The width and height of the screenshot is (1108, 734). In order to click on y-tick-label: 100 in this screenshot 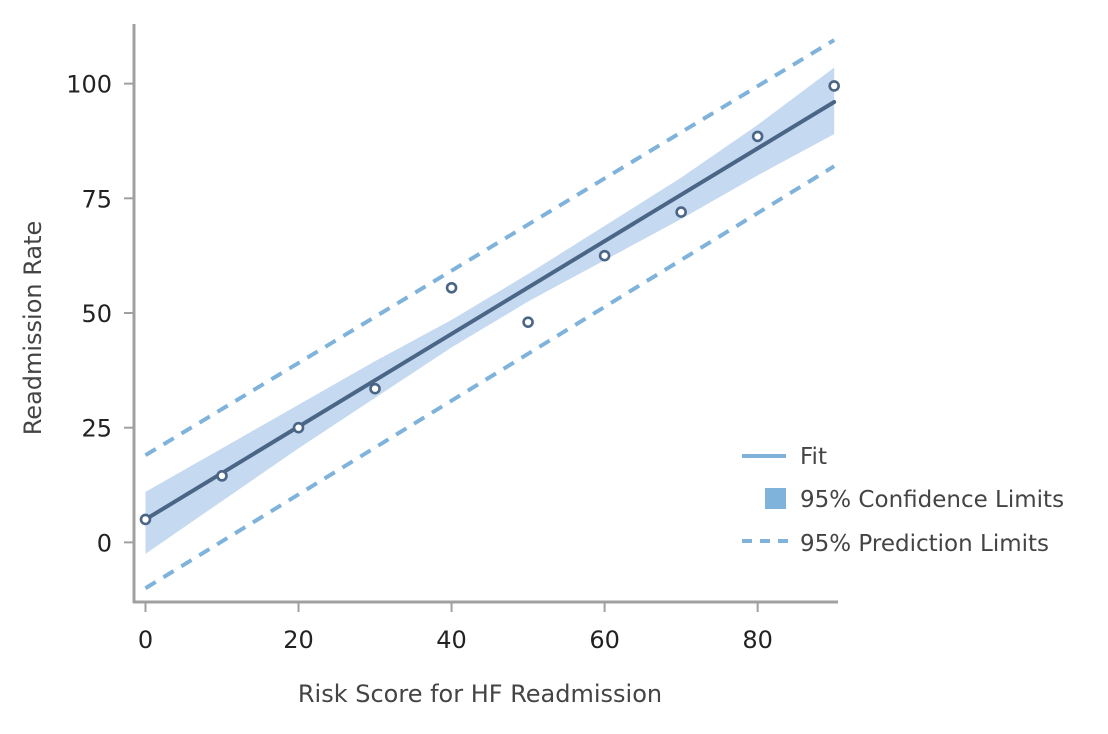, I will do `click(89, 85)`.